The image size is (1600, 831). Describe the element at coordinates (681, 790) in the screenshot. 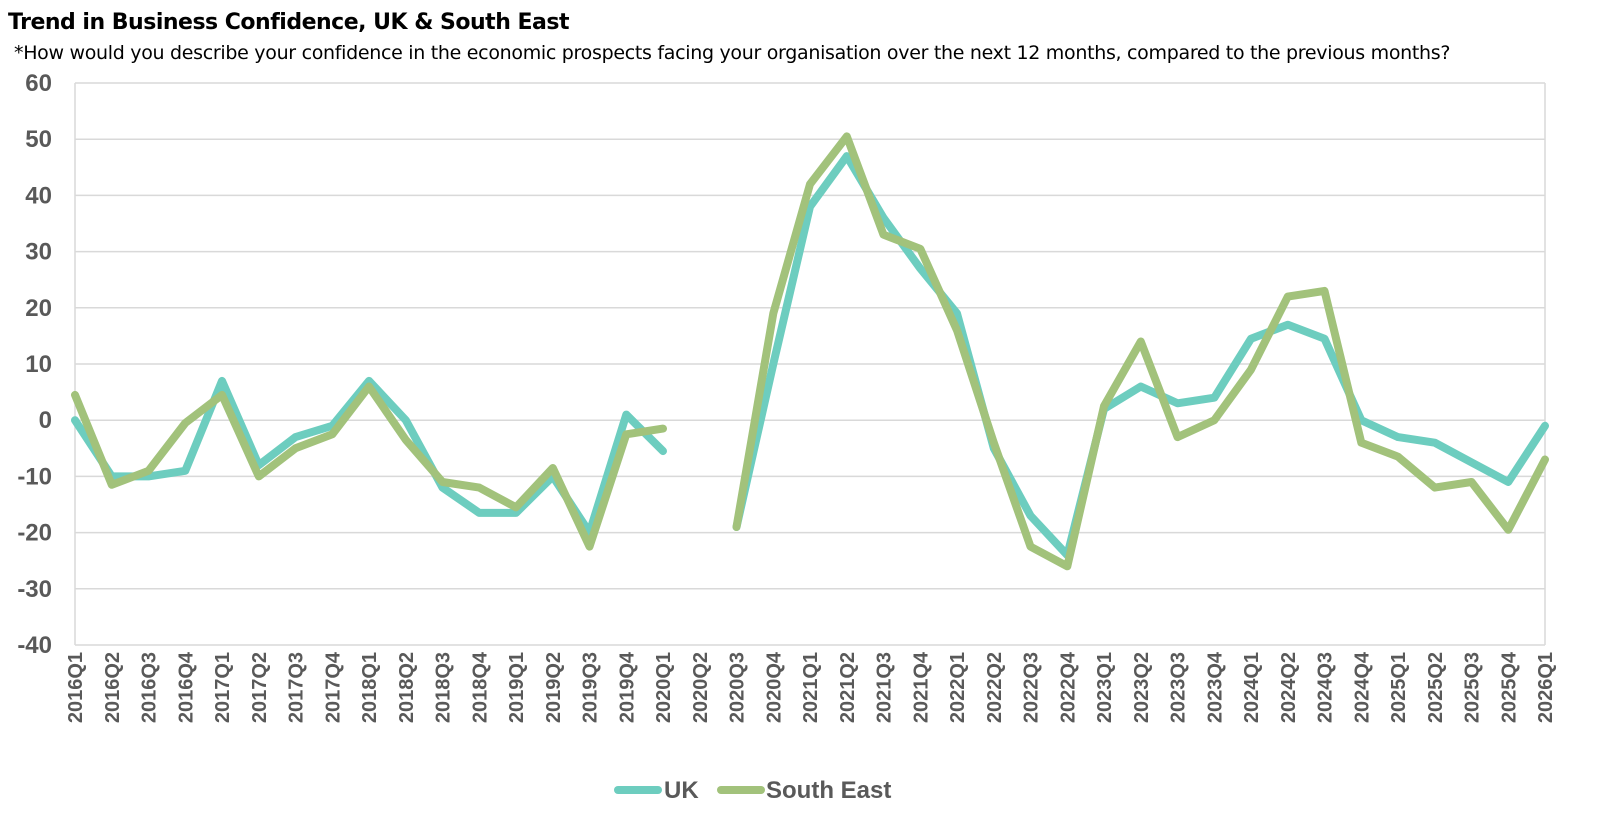

I see `legend-label: UK` at that location.